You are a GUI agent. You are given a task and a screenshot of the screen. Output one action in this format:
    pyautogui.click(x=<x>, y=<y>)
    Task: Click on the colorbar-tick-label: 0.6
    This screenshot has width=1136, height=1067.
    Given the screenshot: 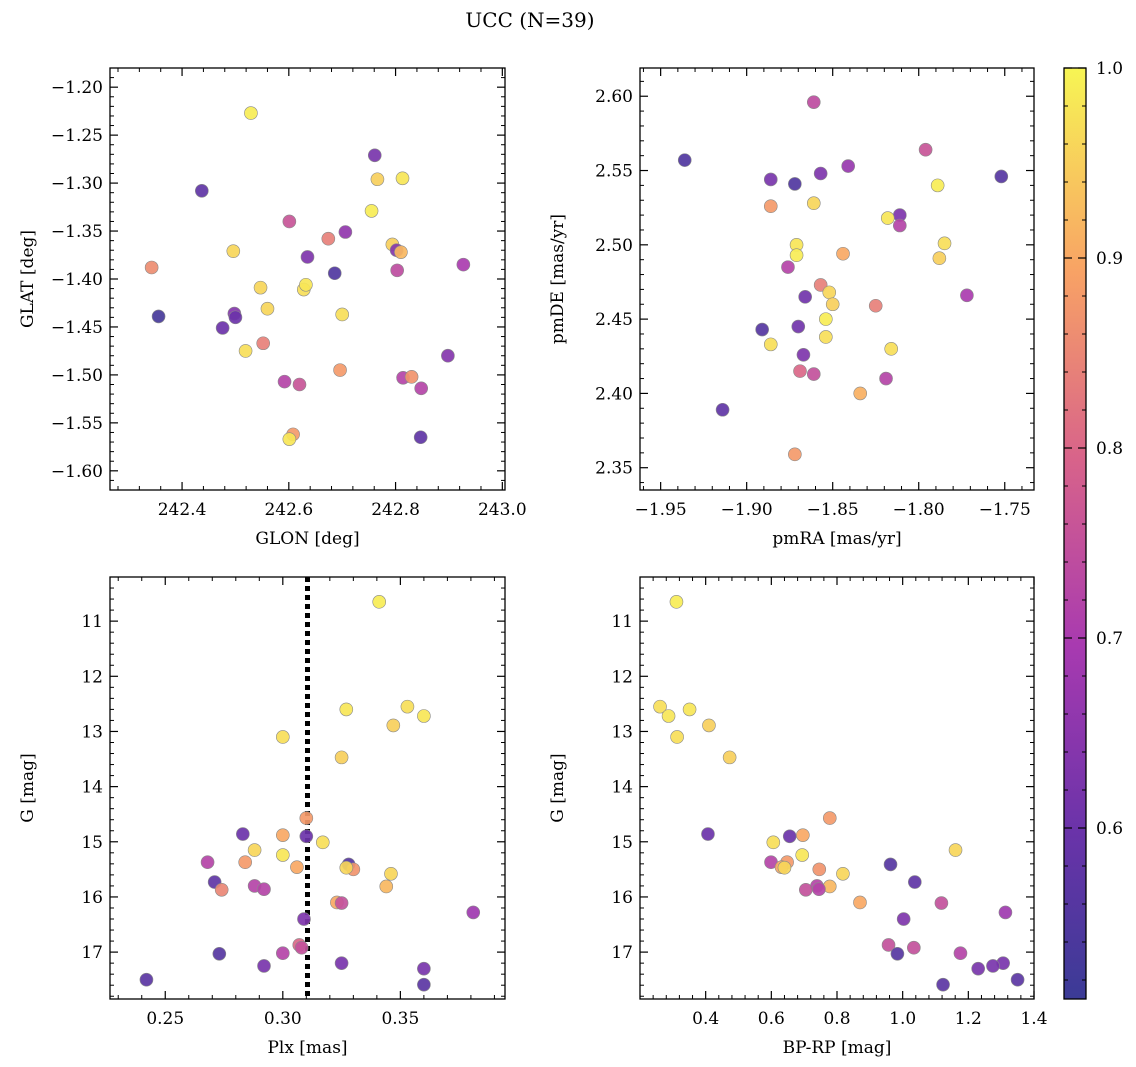 What is the action you would take?
    pyautogui.click(x=1109, y=829)
    